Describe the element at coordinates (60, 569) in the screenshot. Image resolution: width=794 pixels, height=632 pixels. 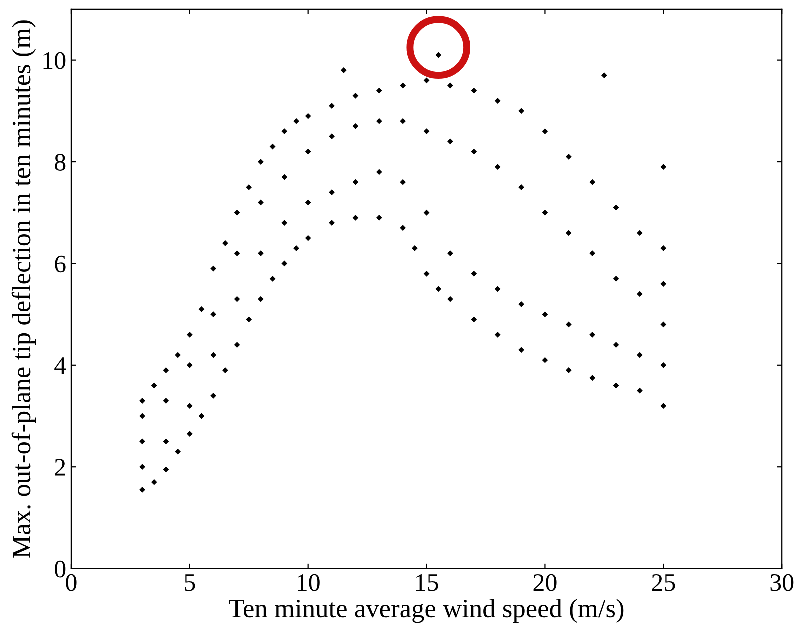
I see `y-tick-label: 0` at that location.